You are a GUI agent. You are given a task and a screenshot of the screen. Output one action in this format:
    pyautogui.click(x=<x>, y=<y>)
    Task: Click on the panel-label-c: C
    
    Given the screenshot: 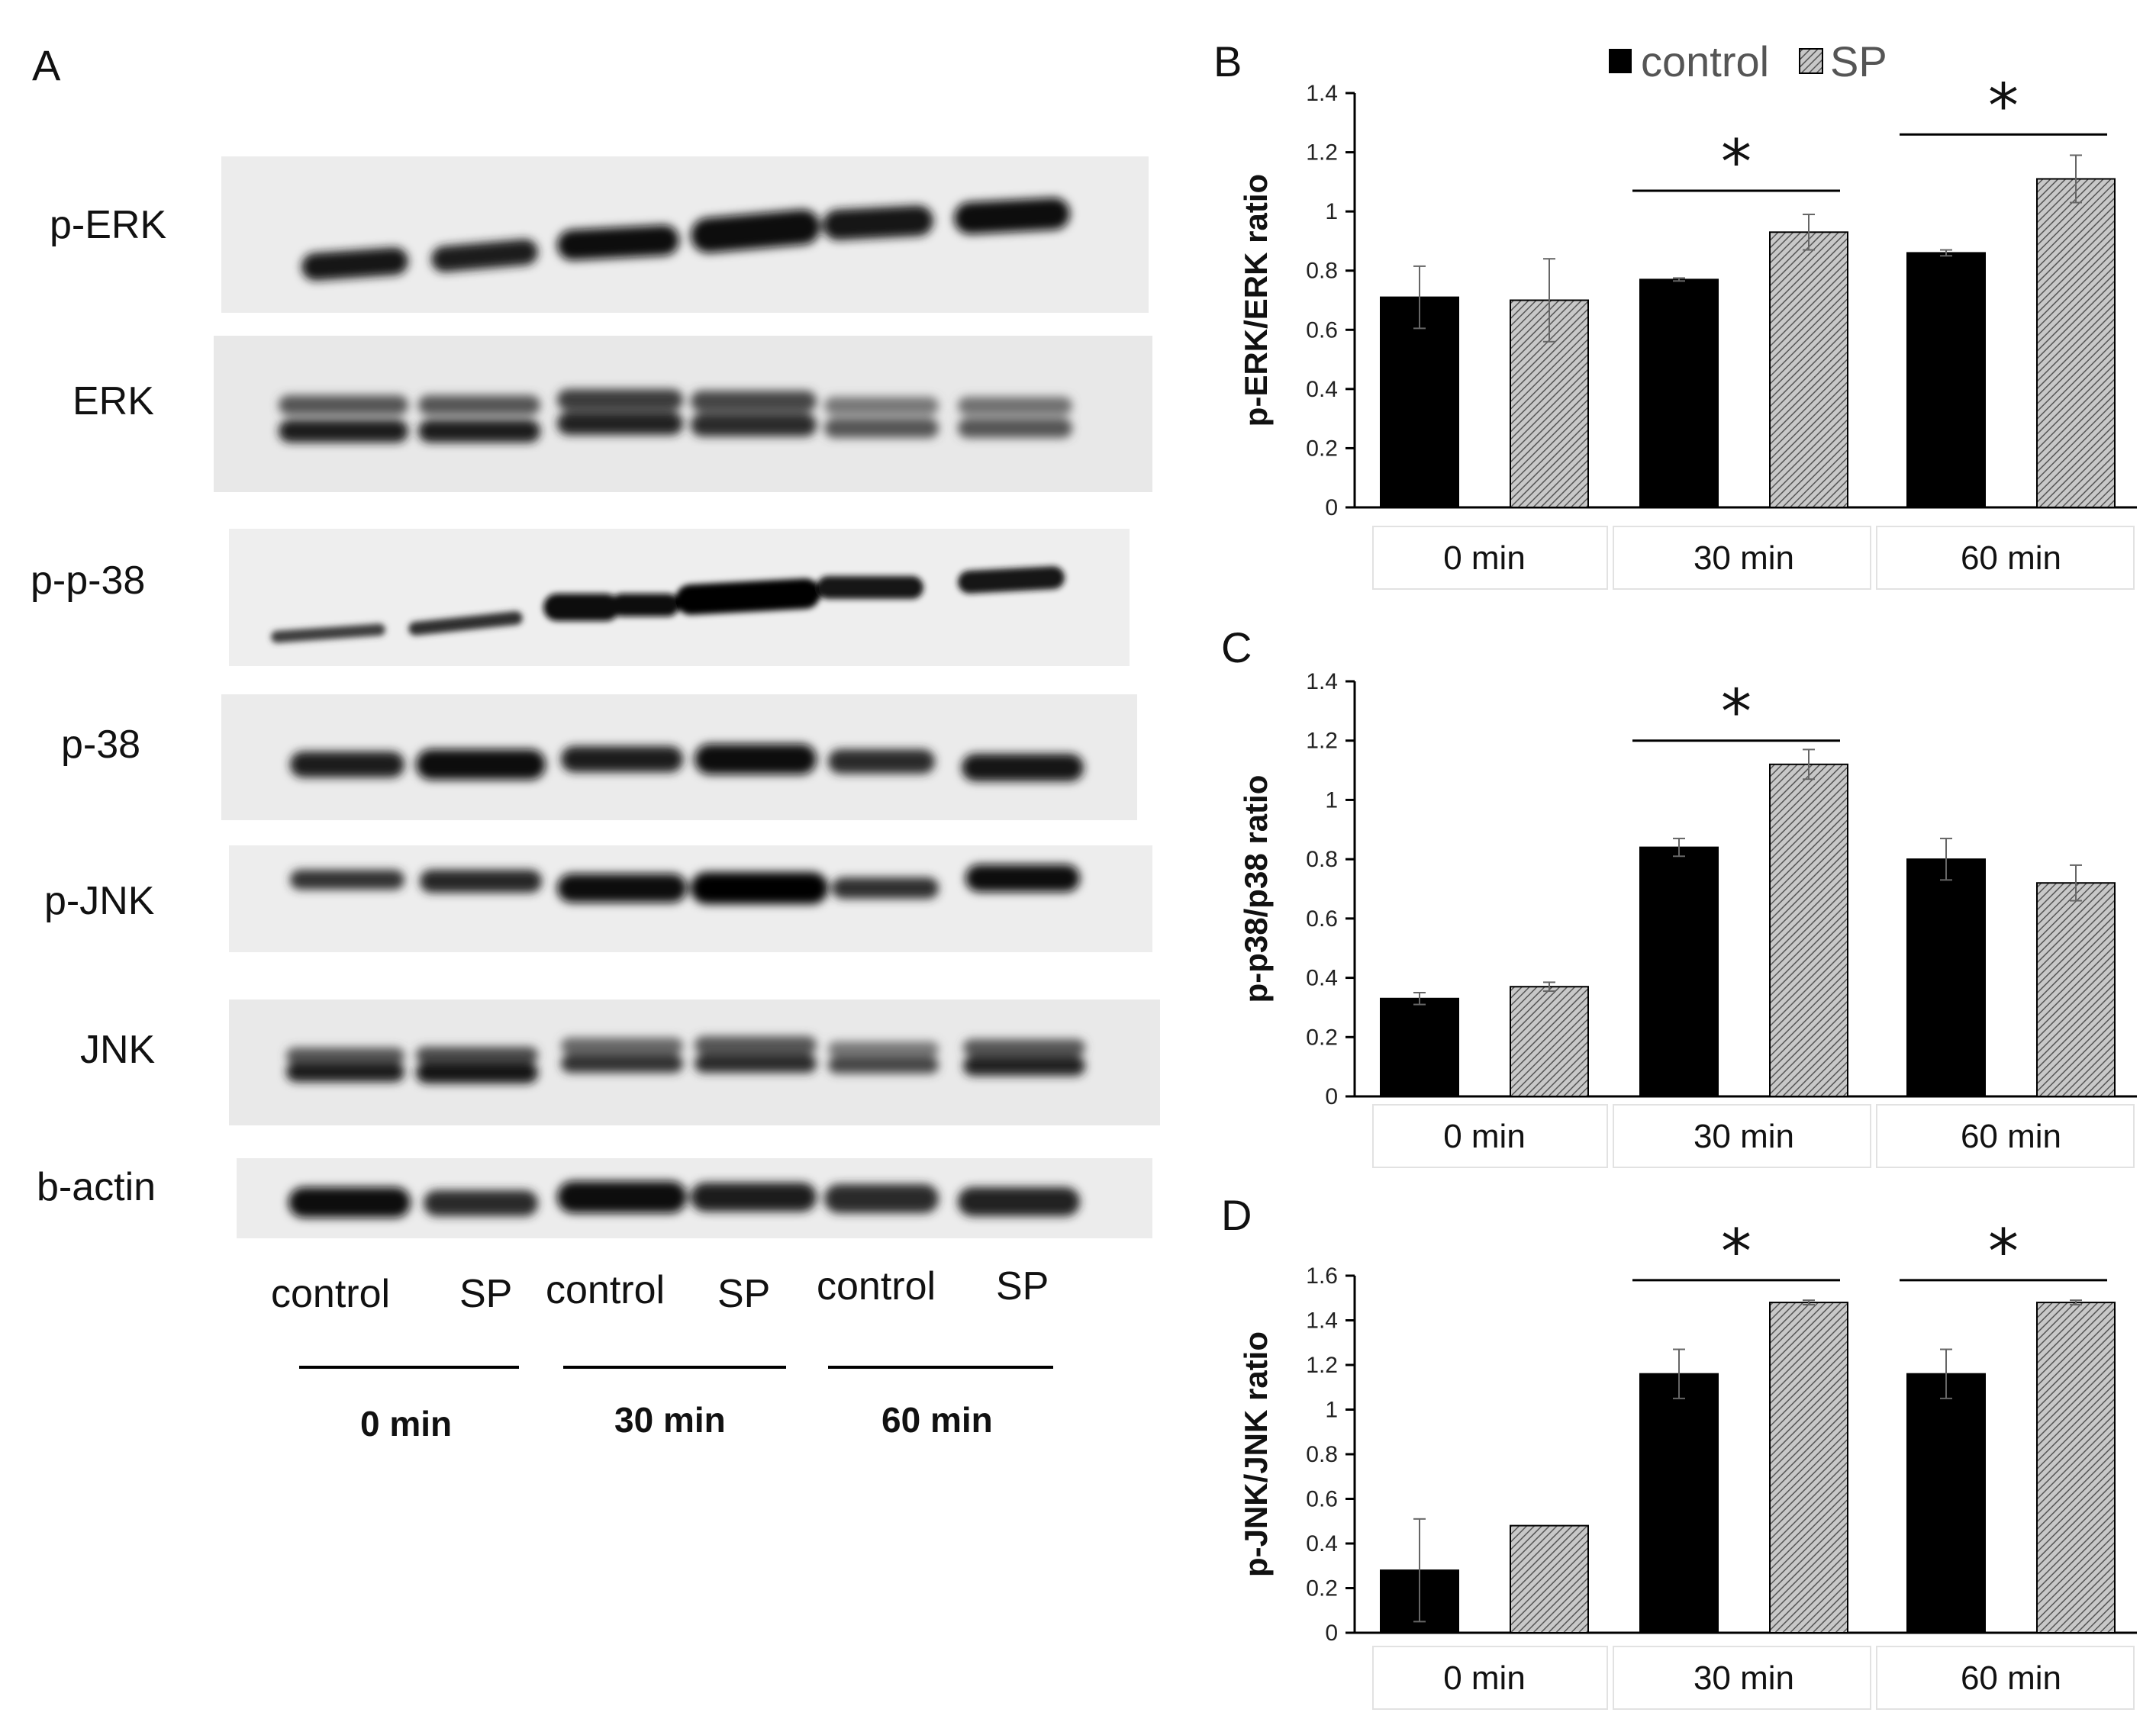 What is the action you would take?
    pyautogui.click(x=1236, y=647)
    